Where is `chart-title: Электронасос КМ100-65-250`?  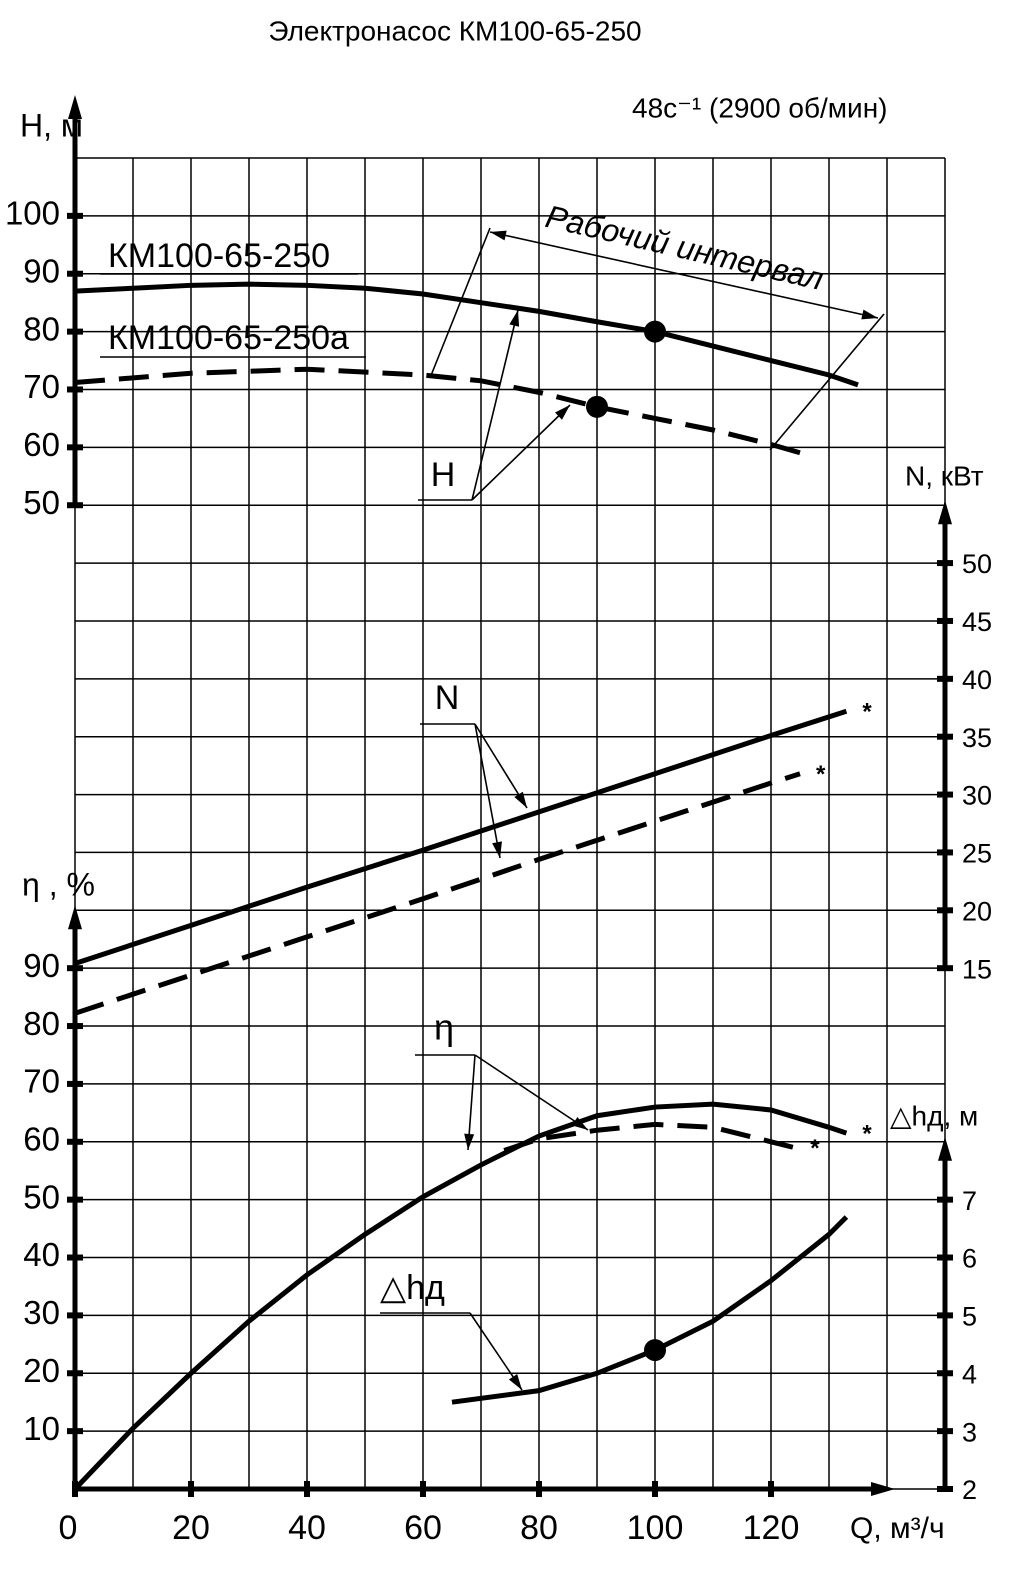
chart-title: Электронасос КМ100-65-250 is located at coordinates (454, 30).